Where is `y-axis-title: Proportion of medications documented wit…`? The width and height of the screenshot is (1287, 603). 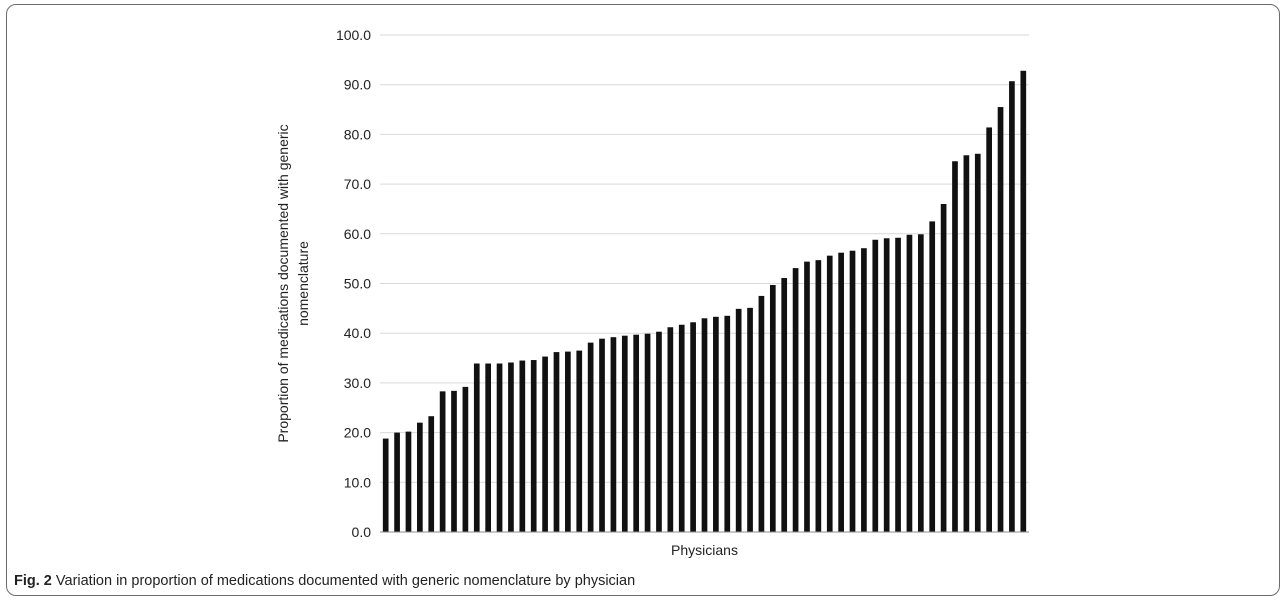 y-axis-title: Proportion of medications documented wit… is located at coordinates (293, 283).